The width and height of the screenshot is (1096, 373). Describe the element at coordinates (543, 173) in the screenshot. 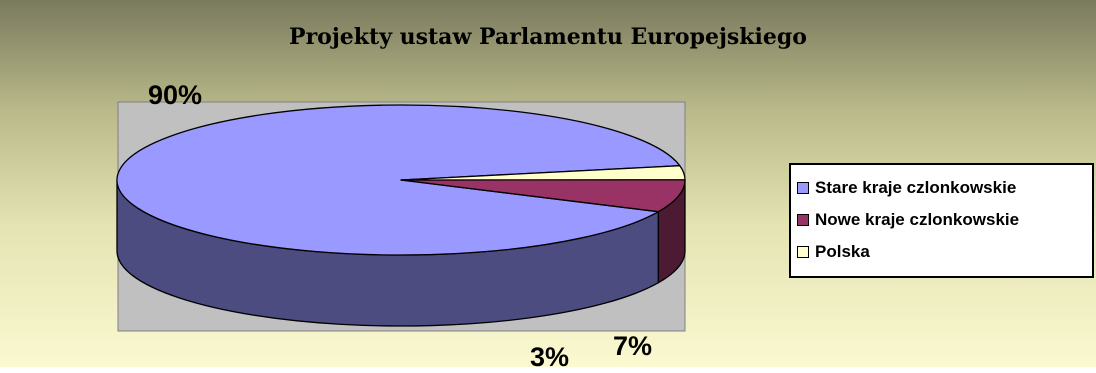

I see `pie-slice-polska` at that location.